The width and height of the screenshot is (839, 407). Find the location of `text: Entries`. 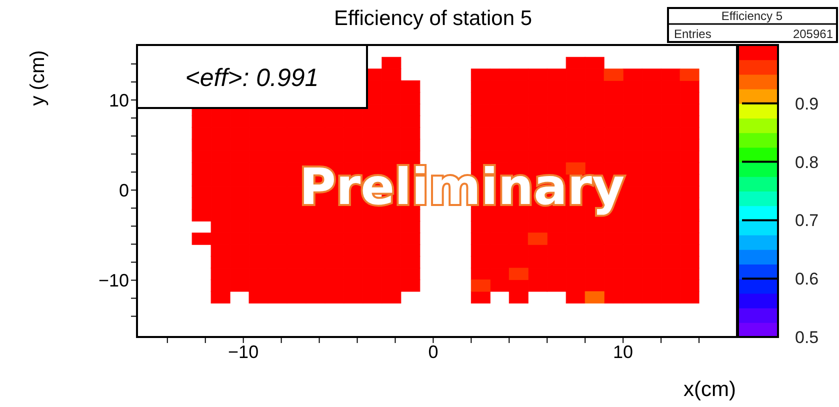

text: Entries is located at coordinates (693, 34).